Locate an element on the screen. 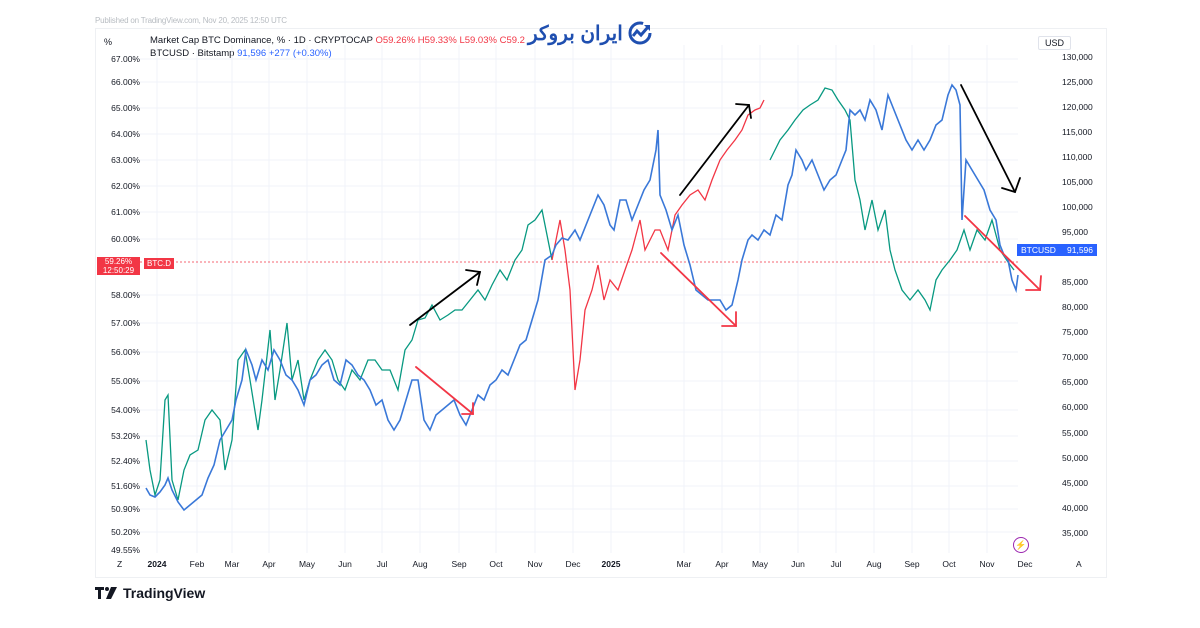 The height and width of the screenshot is (628, 1200). right-axis-label: 125,000 is located at coordinates (1077, 82).